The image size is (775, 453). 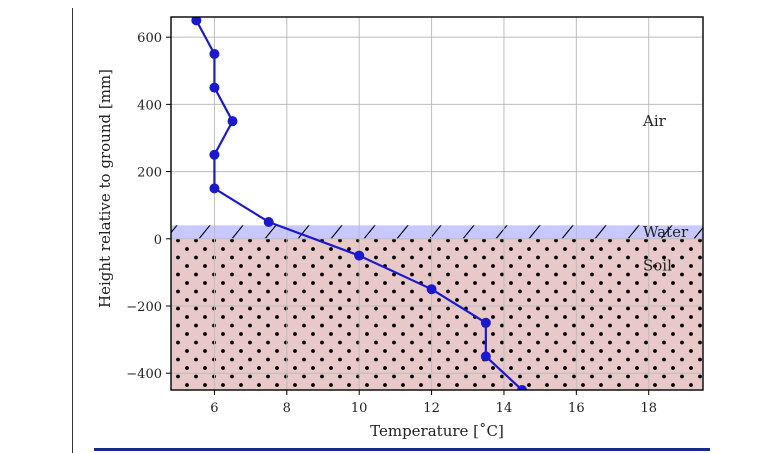 What do you see at coordinates (287, 408) in the screenshot?
I see `x-tick-label: 8` at bounding box center [287, 408].